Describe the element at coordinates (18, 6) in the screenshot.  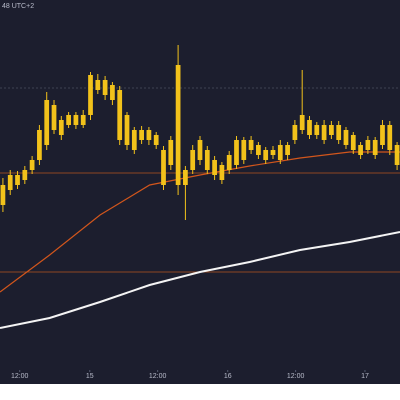
I see `timestamp: 48 UTC+2` at that location.